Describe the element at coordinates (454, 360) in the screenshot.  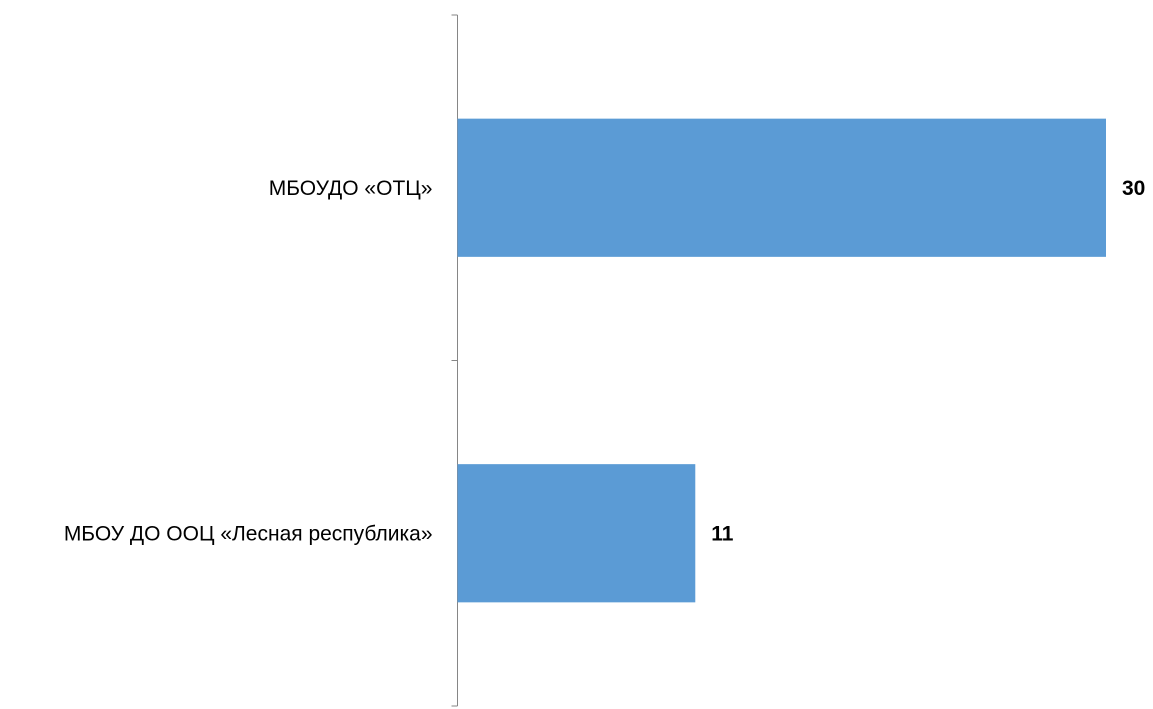
I see `axis-layer` at that location.